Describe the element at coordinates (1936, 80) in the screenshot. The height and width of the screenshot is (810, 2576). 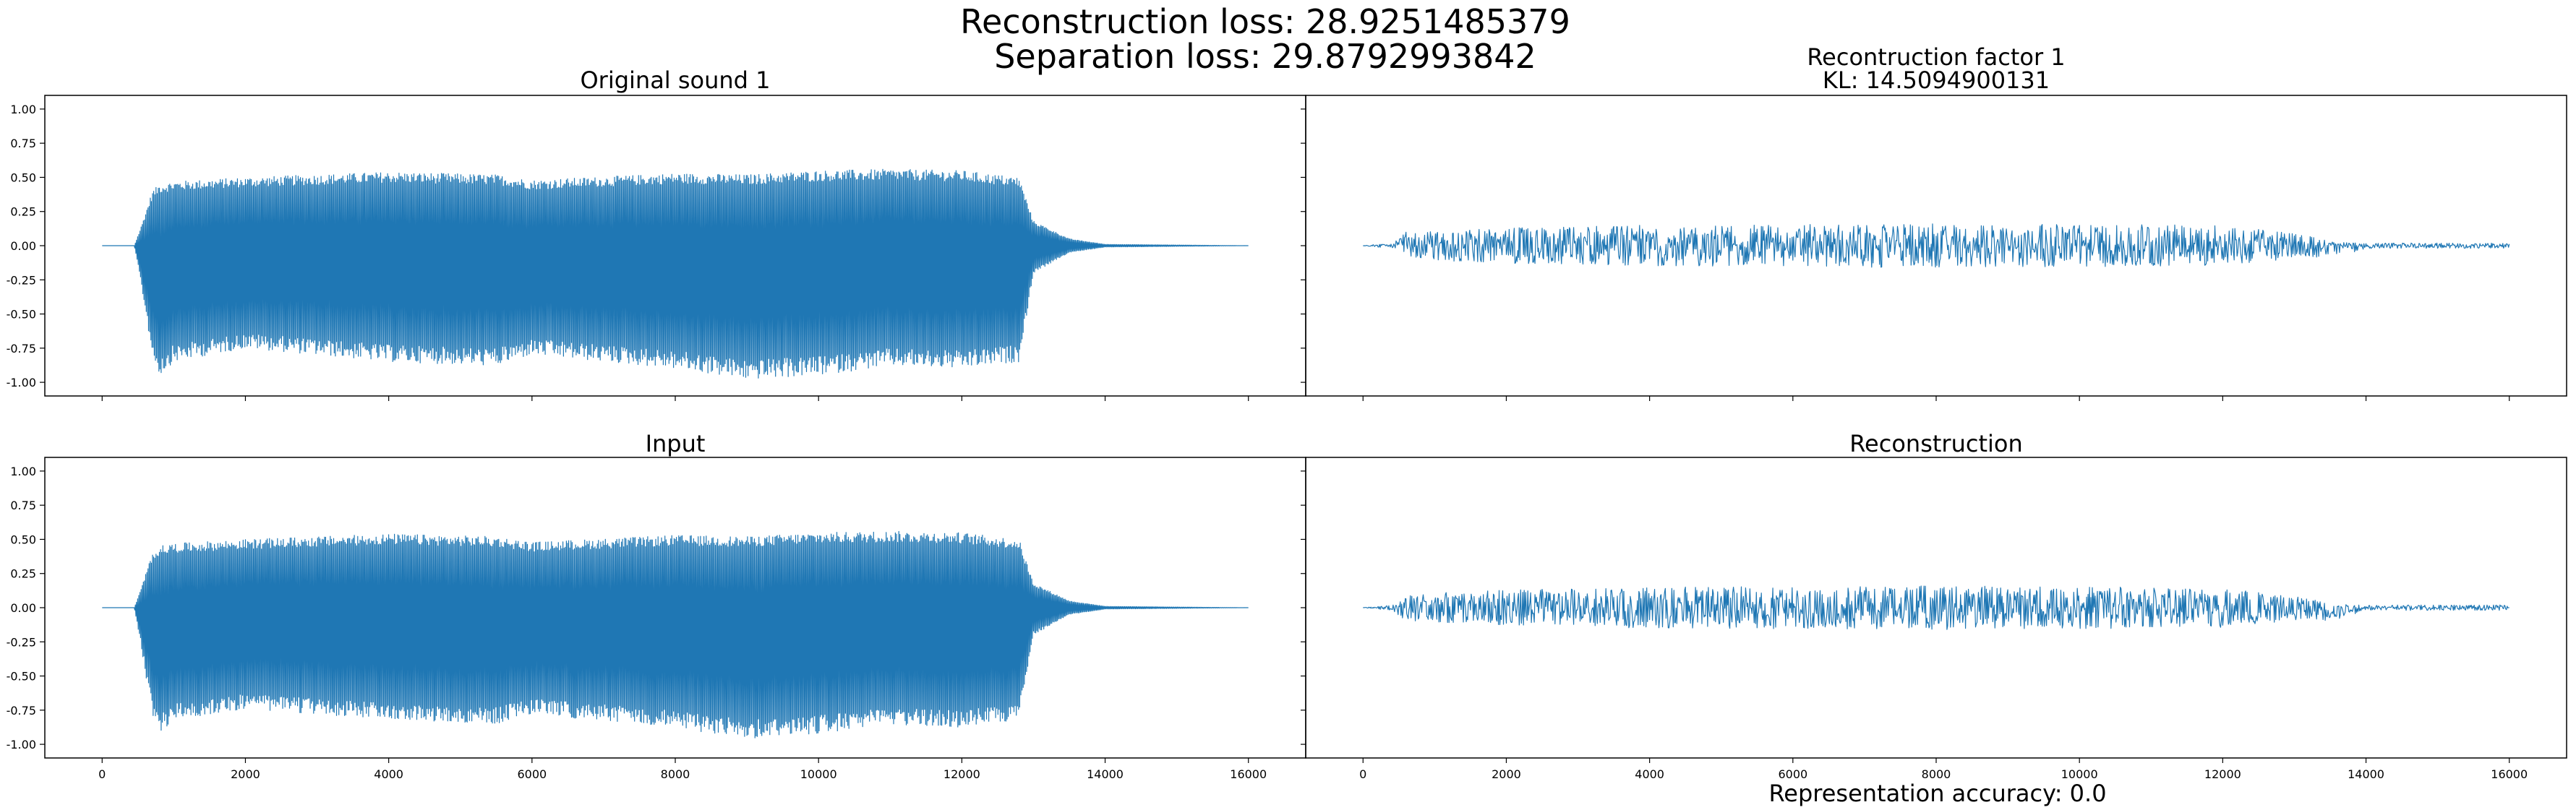
I see `subplot-subtitle: KL: 14.5094900131` at that location.